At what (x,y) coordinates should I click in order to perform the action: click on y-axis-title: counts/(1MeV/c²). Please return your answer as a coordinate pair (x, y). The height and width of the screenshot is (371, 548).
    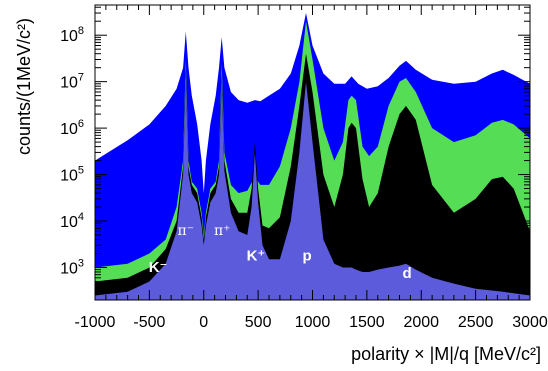
    Looking at the image, I should click on (24, 86).